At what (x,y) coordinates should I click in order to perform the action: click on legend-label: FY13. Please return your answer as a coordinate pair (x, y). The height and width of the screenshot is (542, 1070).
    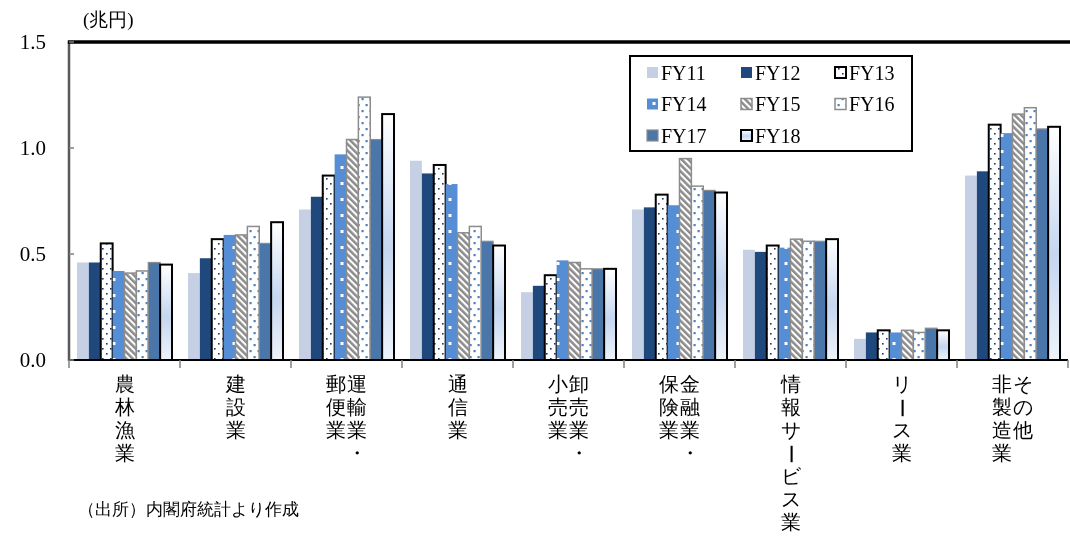
    Looking at the image, I should click on (872, 72).